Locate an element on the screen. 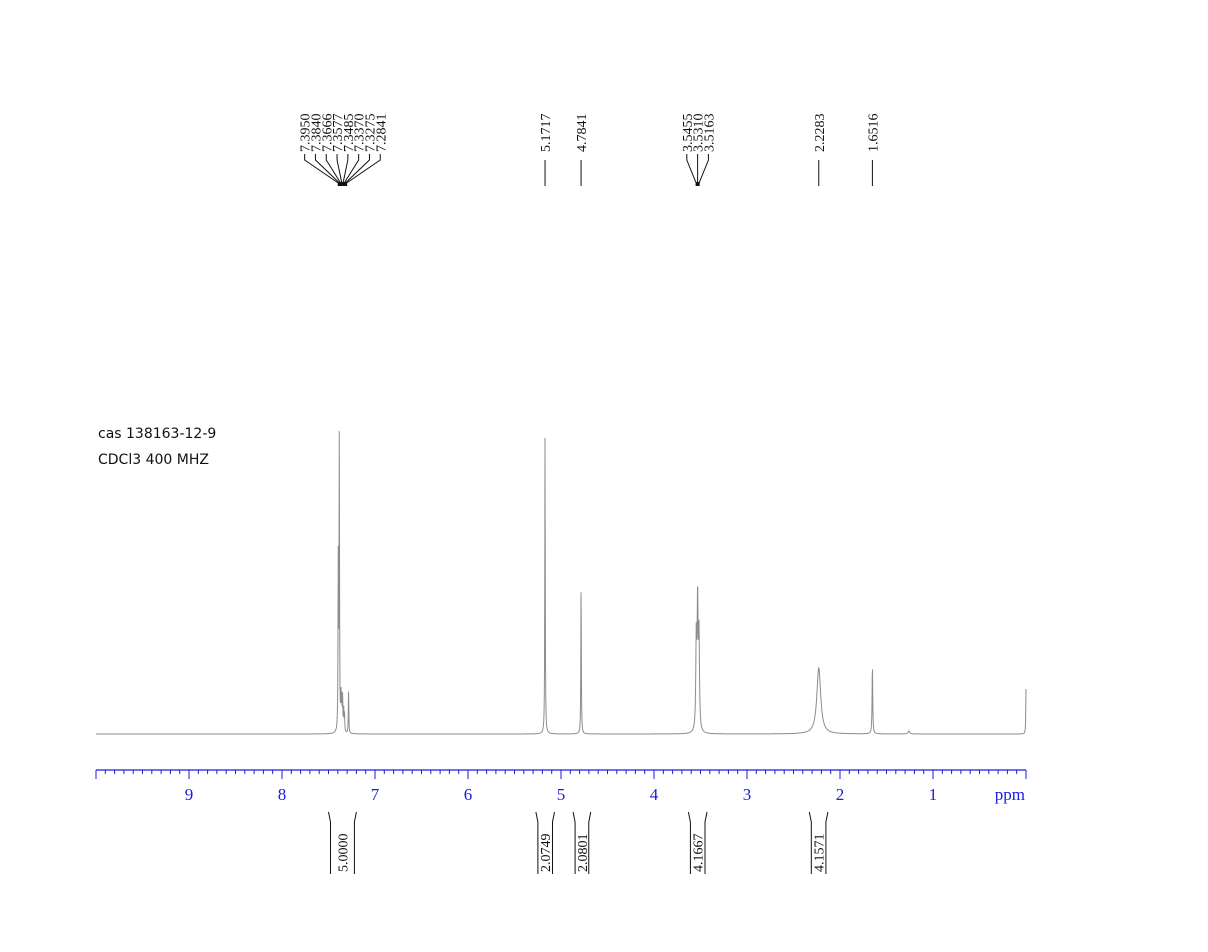 Image resolution: width=1208 pixels, height=952 pixels. peak-label-group: 1.6516 is located at coordinates (873, 150).